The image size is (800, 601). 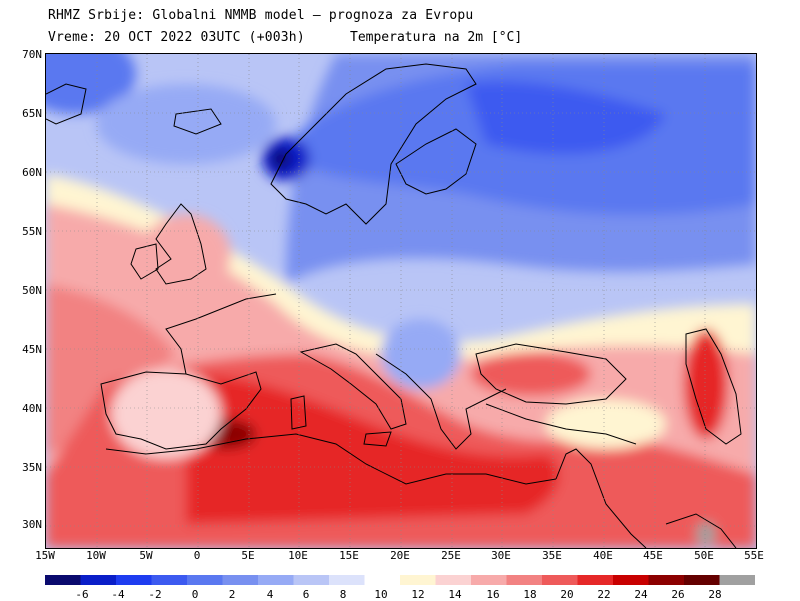 What do you see at coordinates (653, 555) in the screenshot?
I see `lon-label: 45E` at bounding box center [653, 555].